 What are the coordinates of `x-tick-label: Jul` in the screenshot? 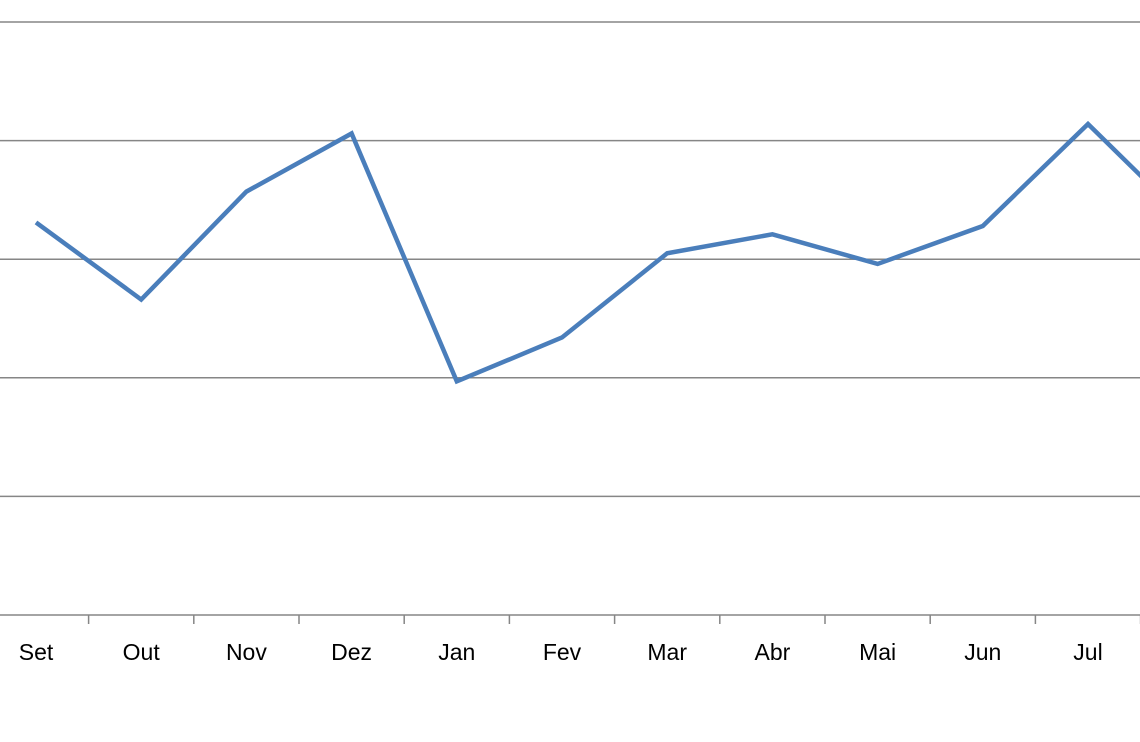 It's located at (1087, 652).